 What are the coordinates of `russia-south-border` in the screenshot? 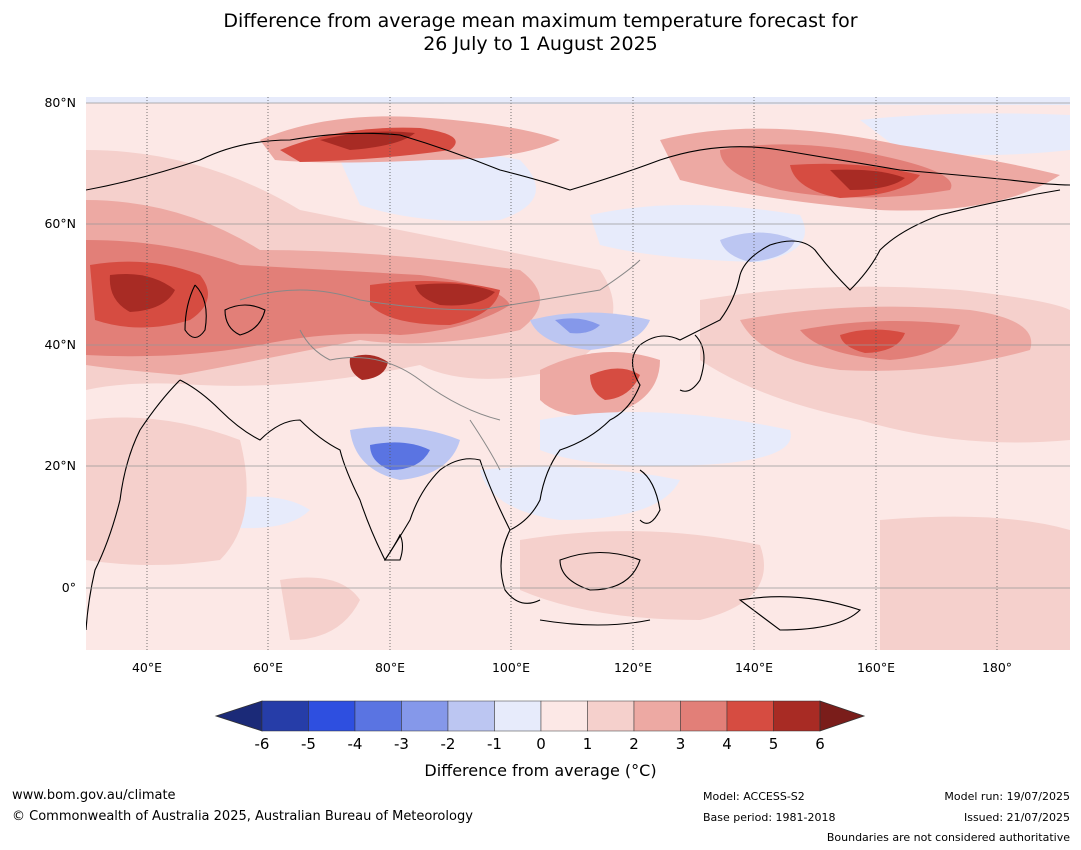 It's located at (440, 285).